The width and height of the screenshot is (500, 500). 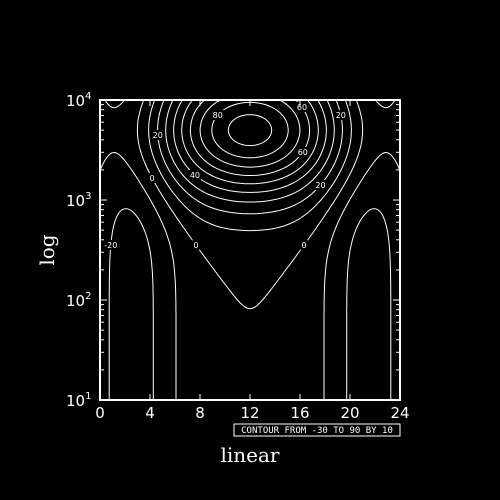 What do you see at coordinates (250, 455) in the screenshot?
I see `x-axis-title: linear` at bounding box center [250, 455].